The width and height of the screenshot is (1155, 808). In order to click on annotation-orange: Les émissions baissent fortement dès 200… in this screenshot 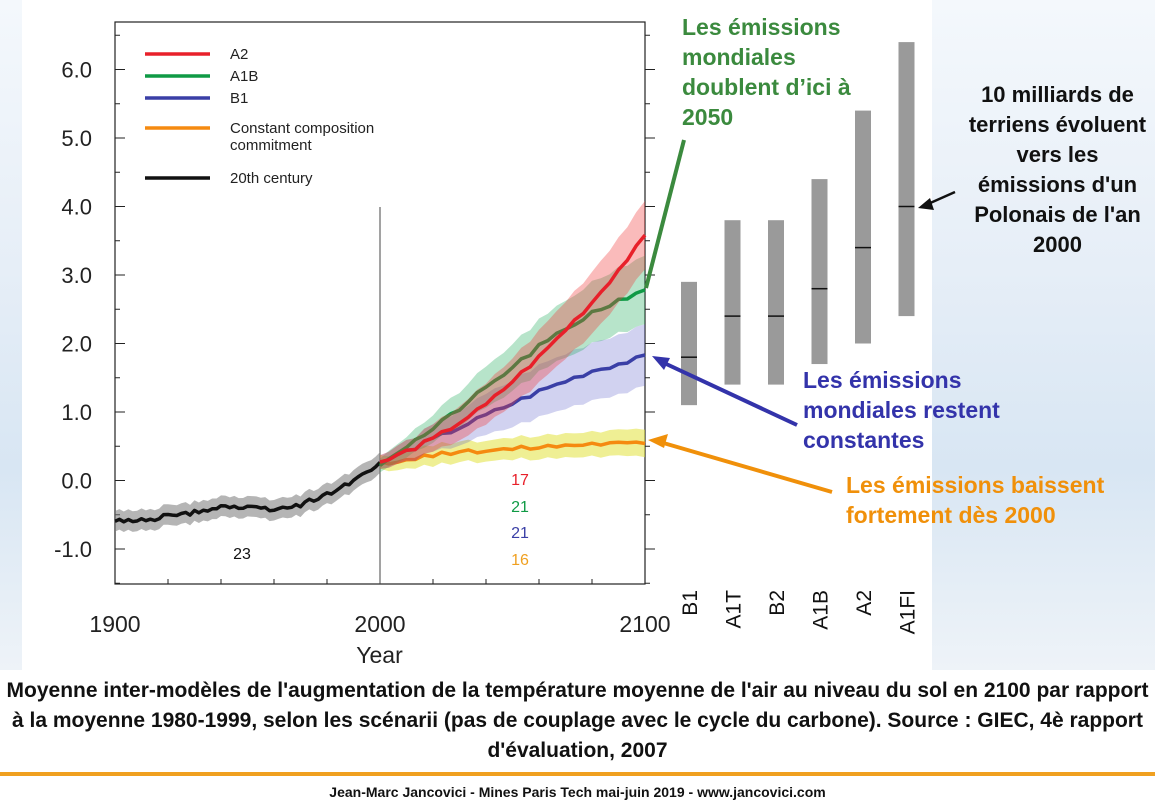, I will do `click(975, 500)`.